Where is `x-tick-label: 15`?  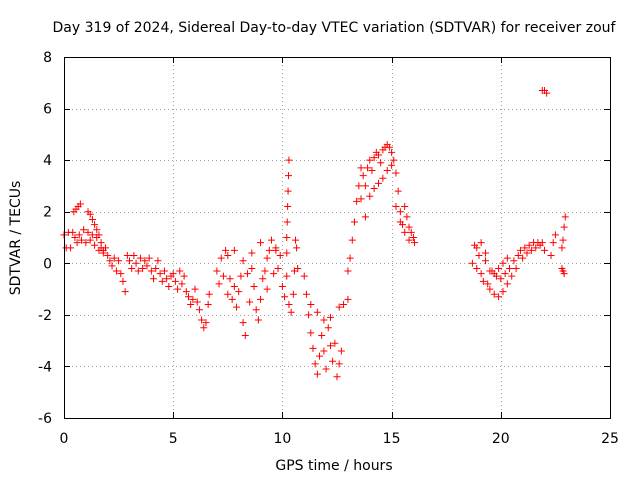
x-tick-label: 15 is located at coordinates (392, 439).